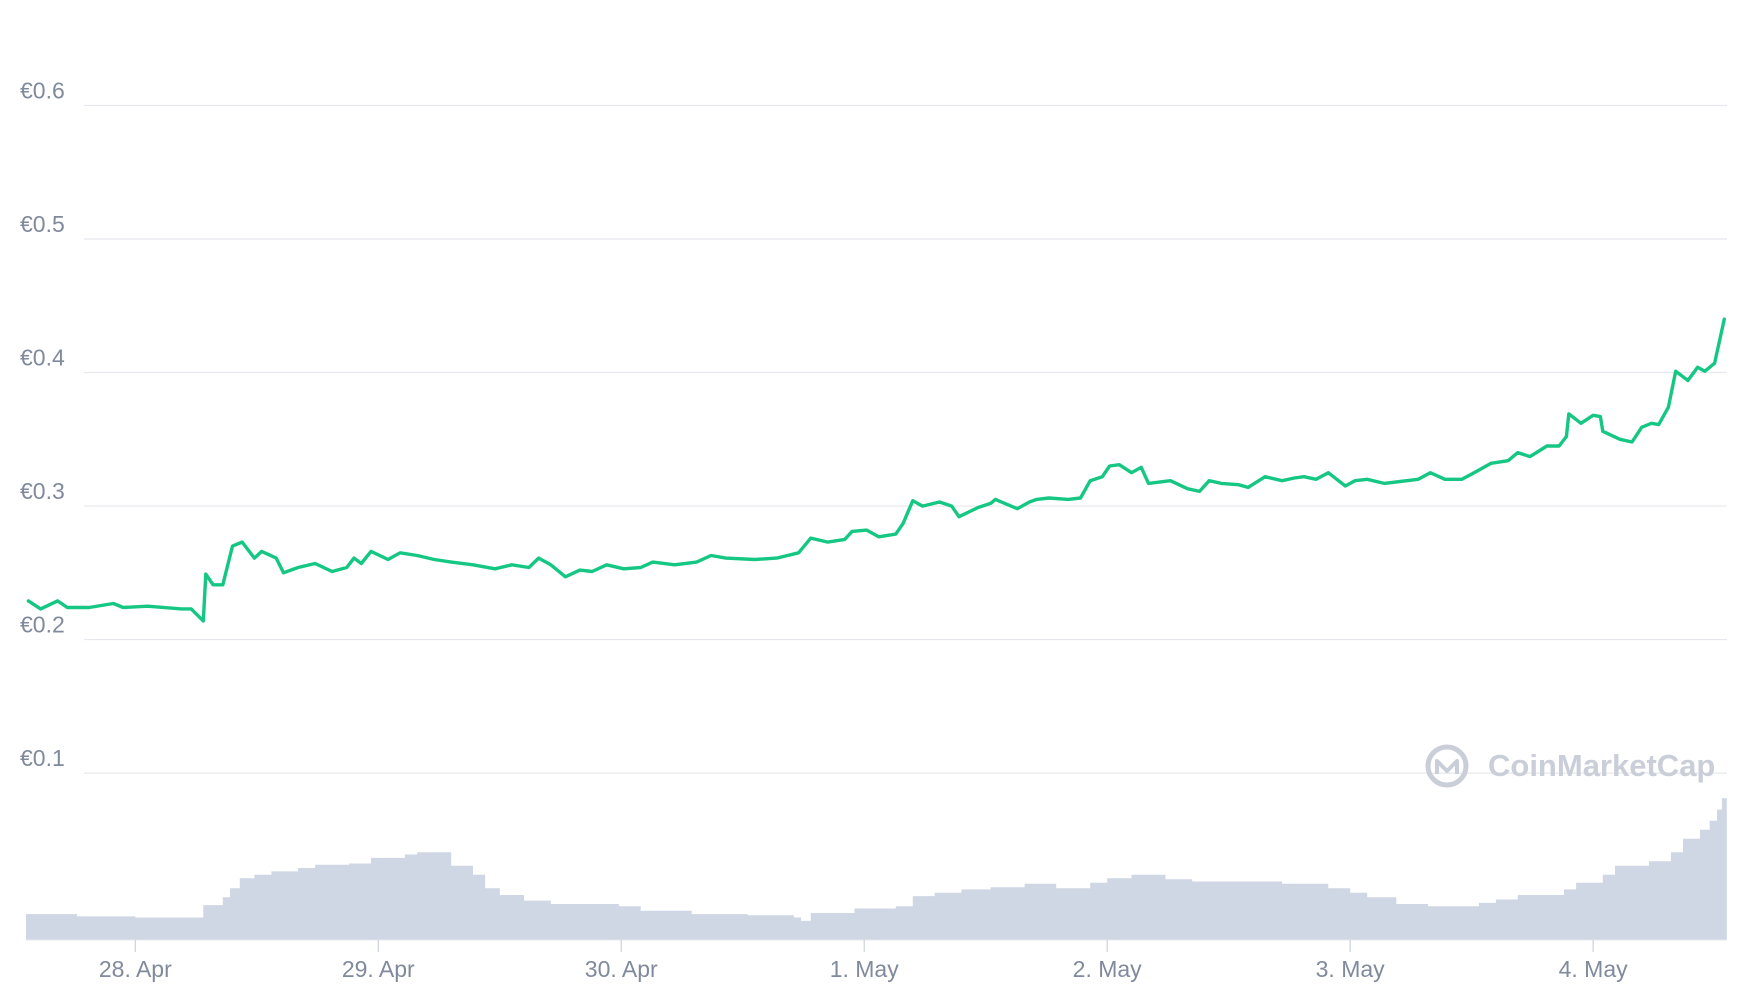 Image resolution: width=1750 pixels, height=990 pixels. I want to click on y-tick-label: €0.6, so click(42, 91).